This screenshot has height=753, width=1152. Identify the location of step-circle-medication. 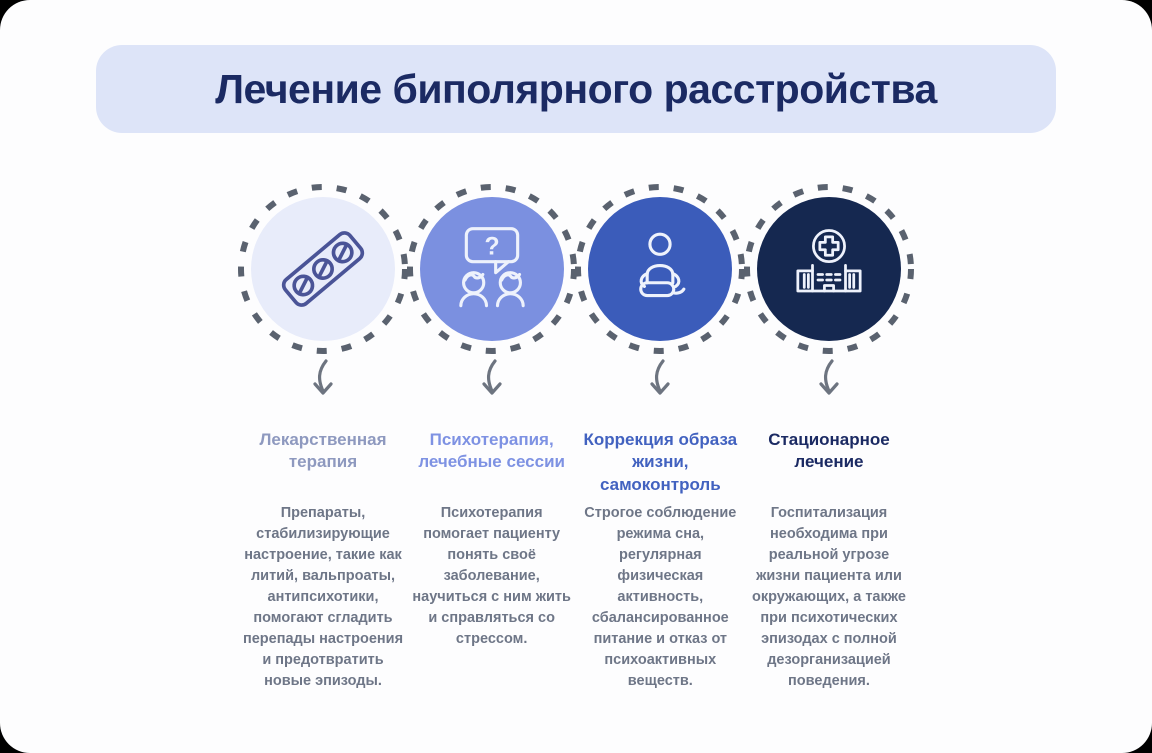
(323, 269).